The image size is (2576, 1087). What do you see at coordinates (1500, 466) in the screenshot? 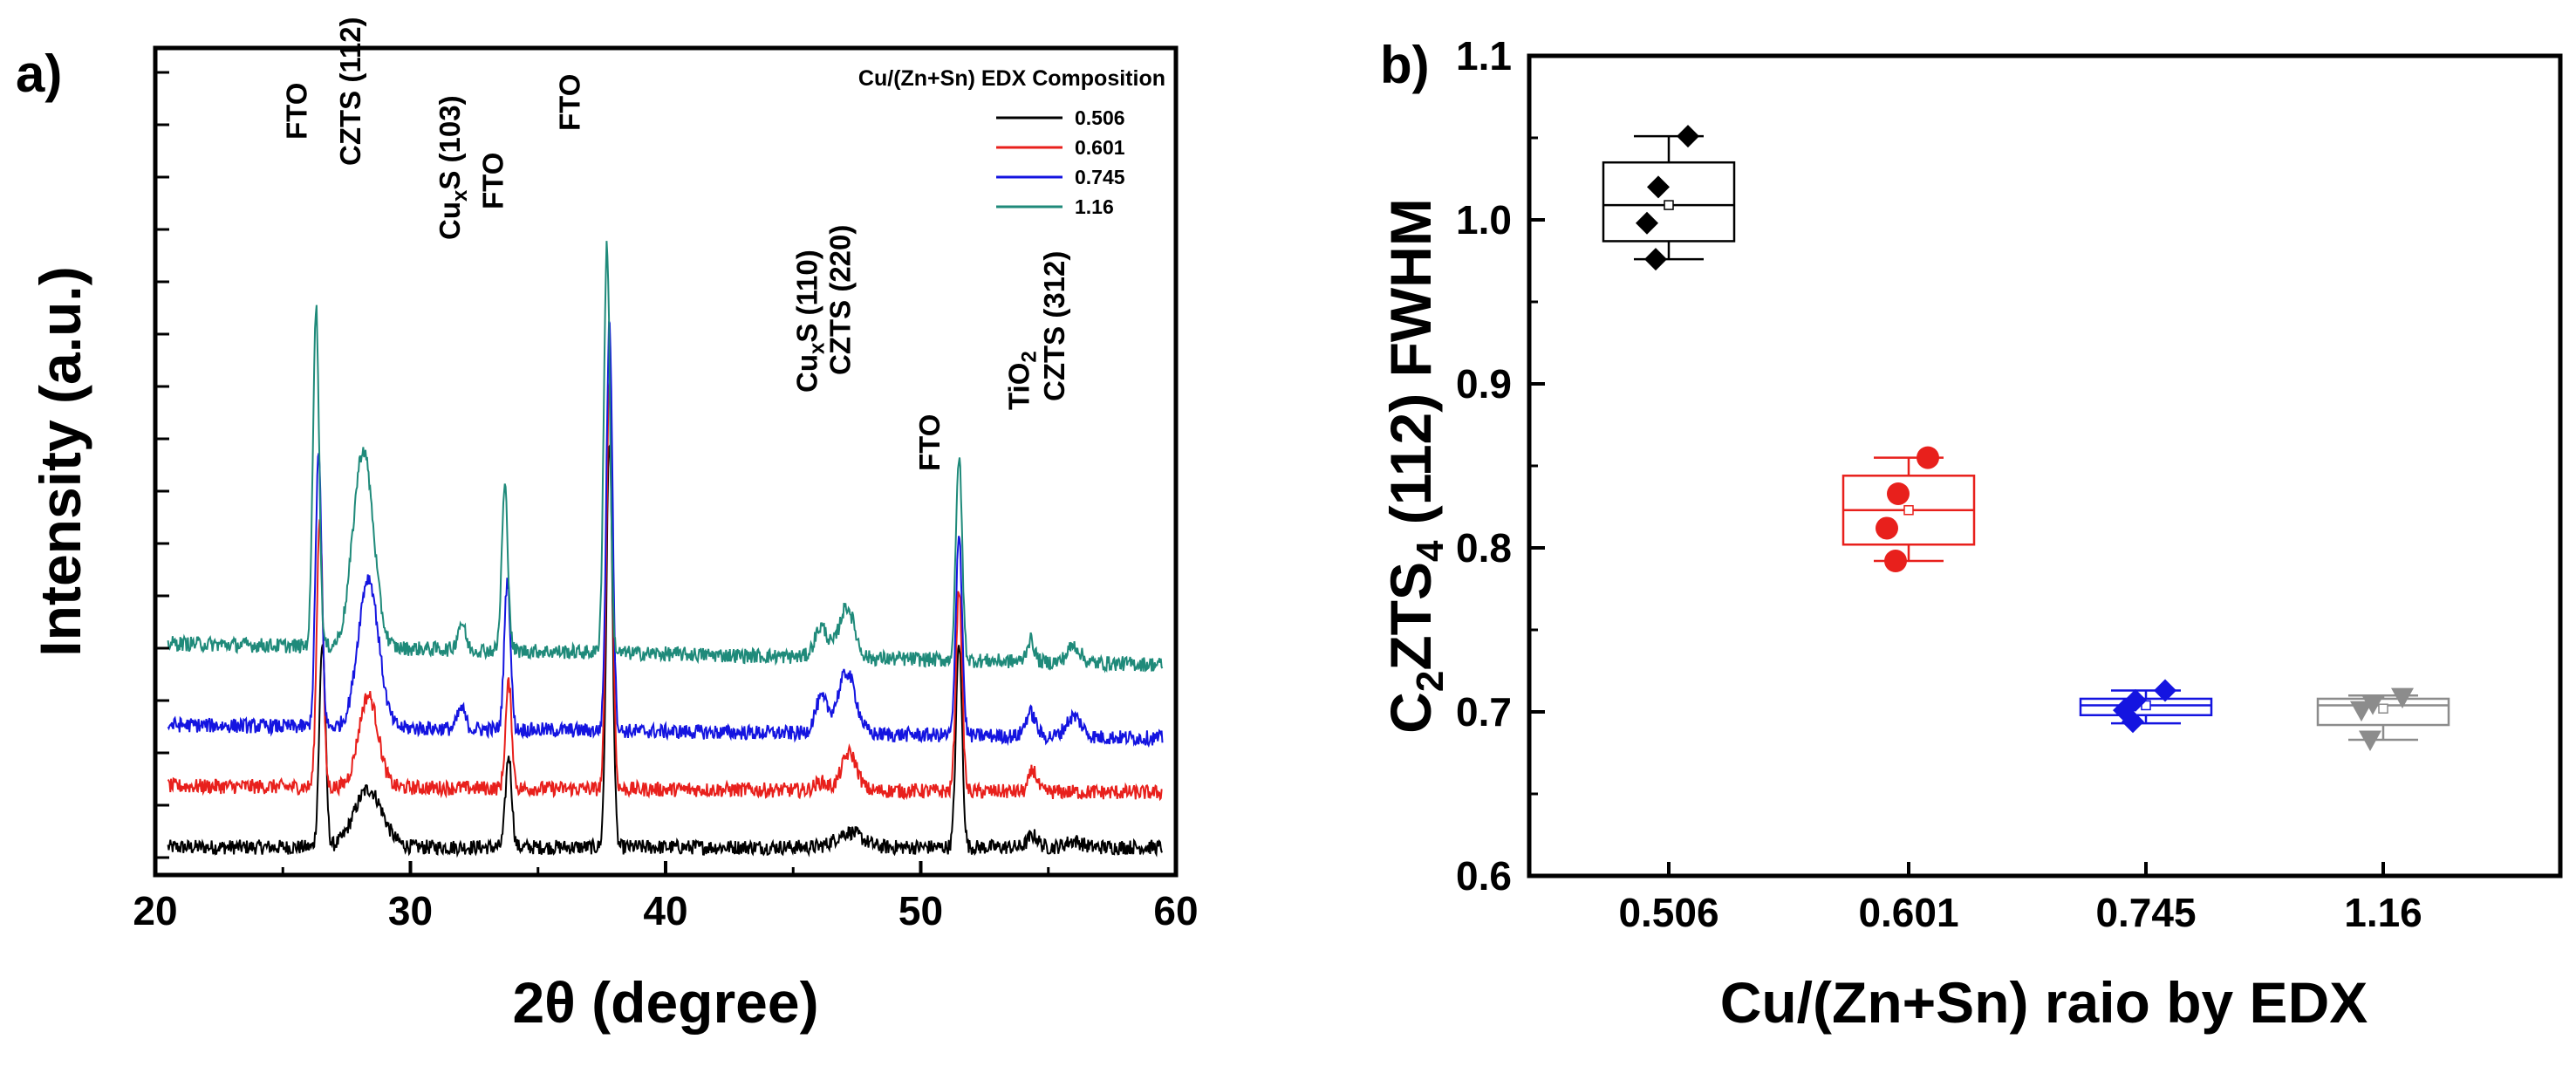
I see `panel-b-y-axis: 0.6 0.7 0.8 0.9 1.0 1.1` at bounding box center [1500, 466].